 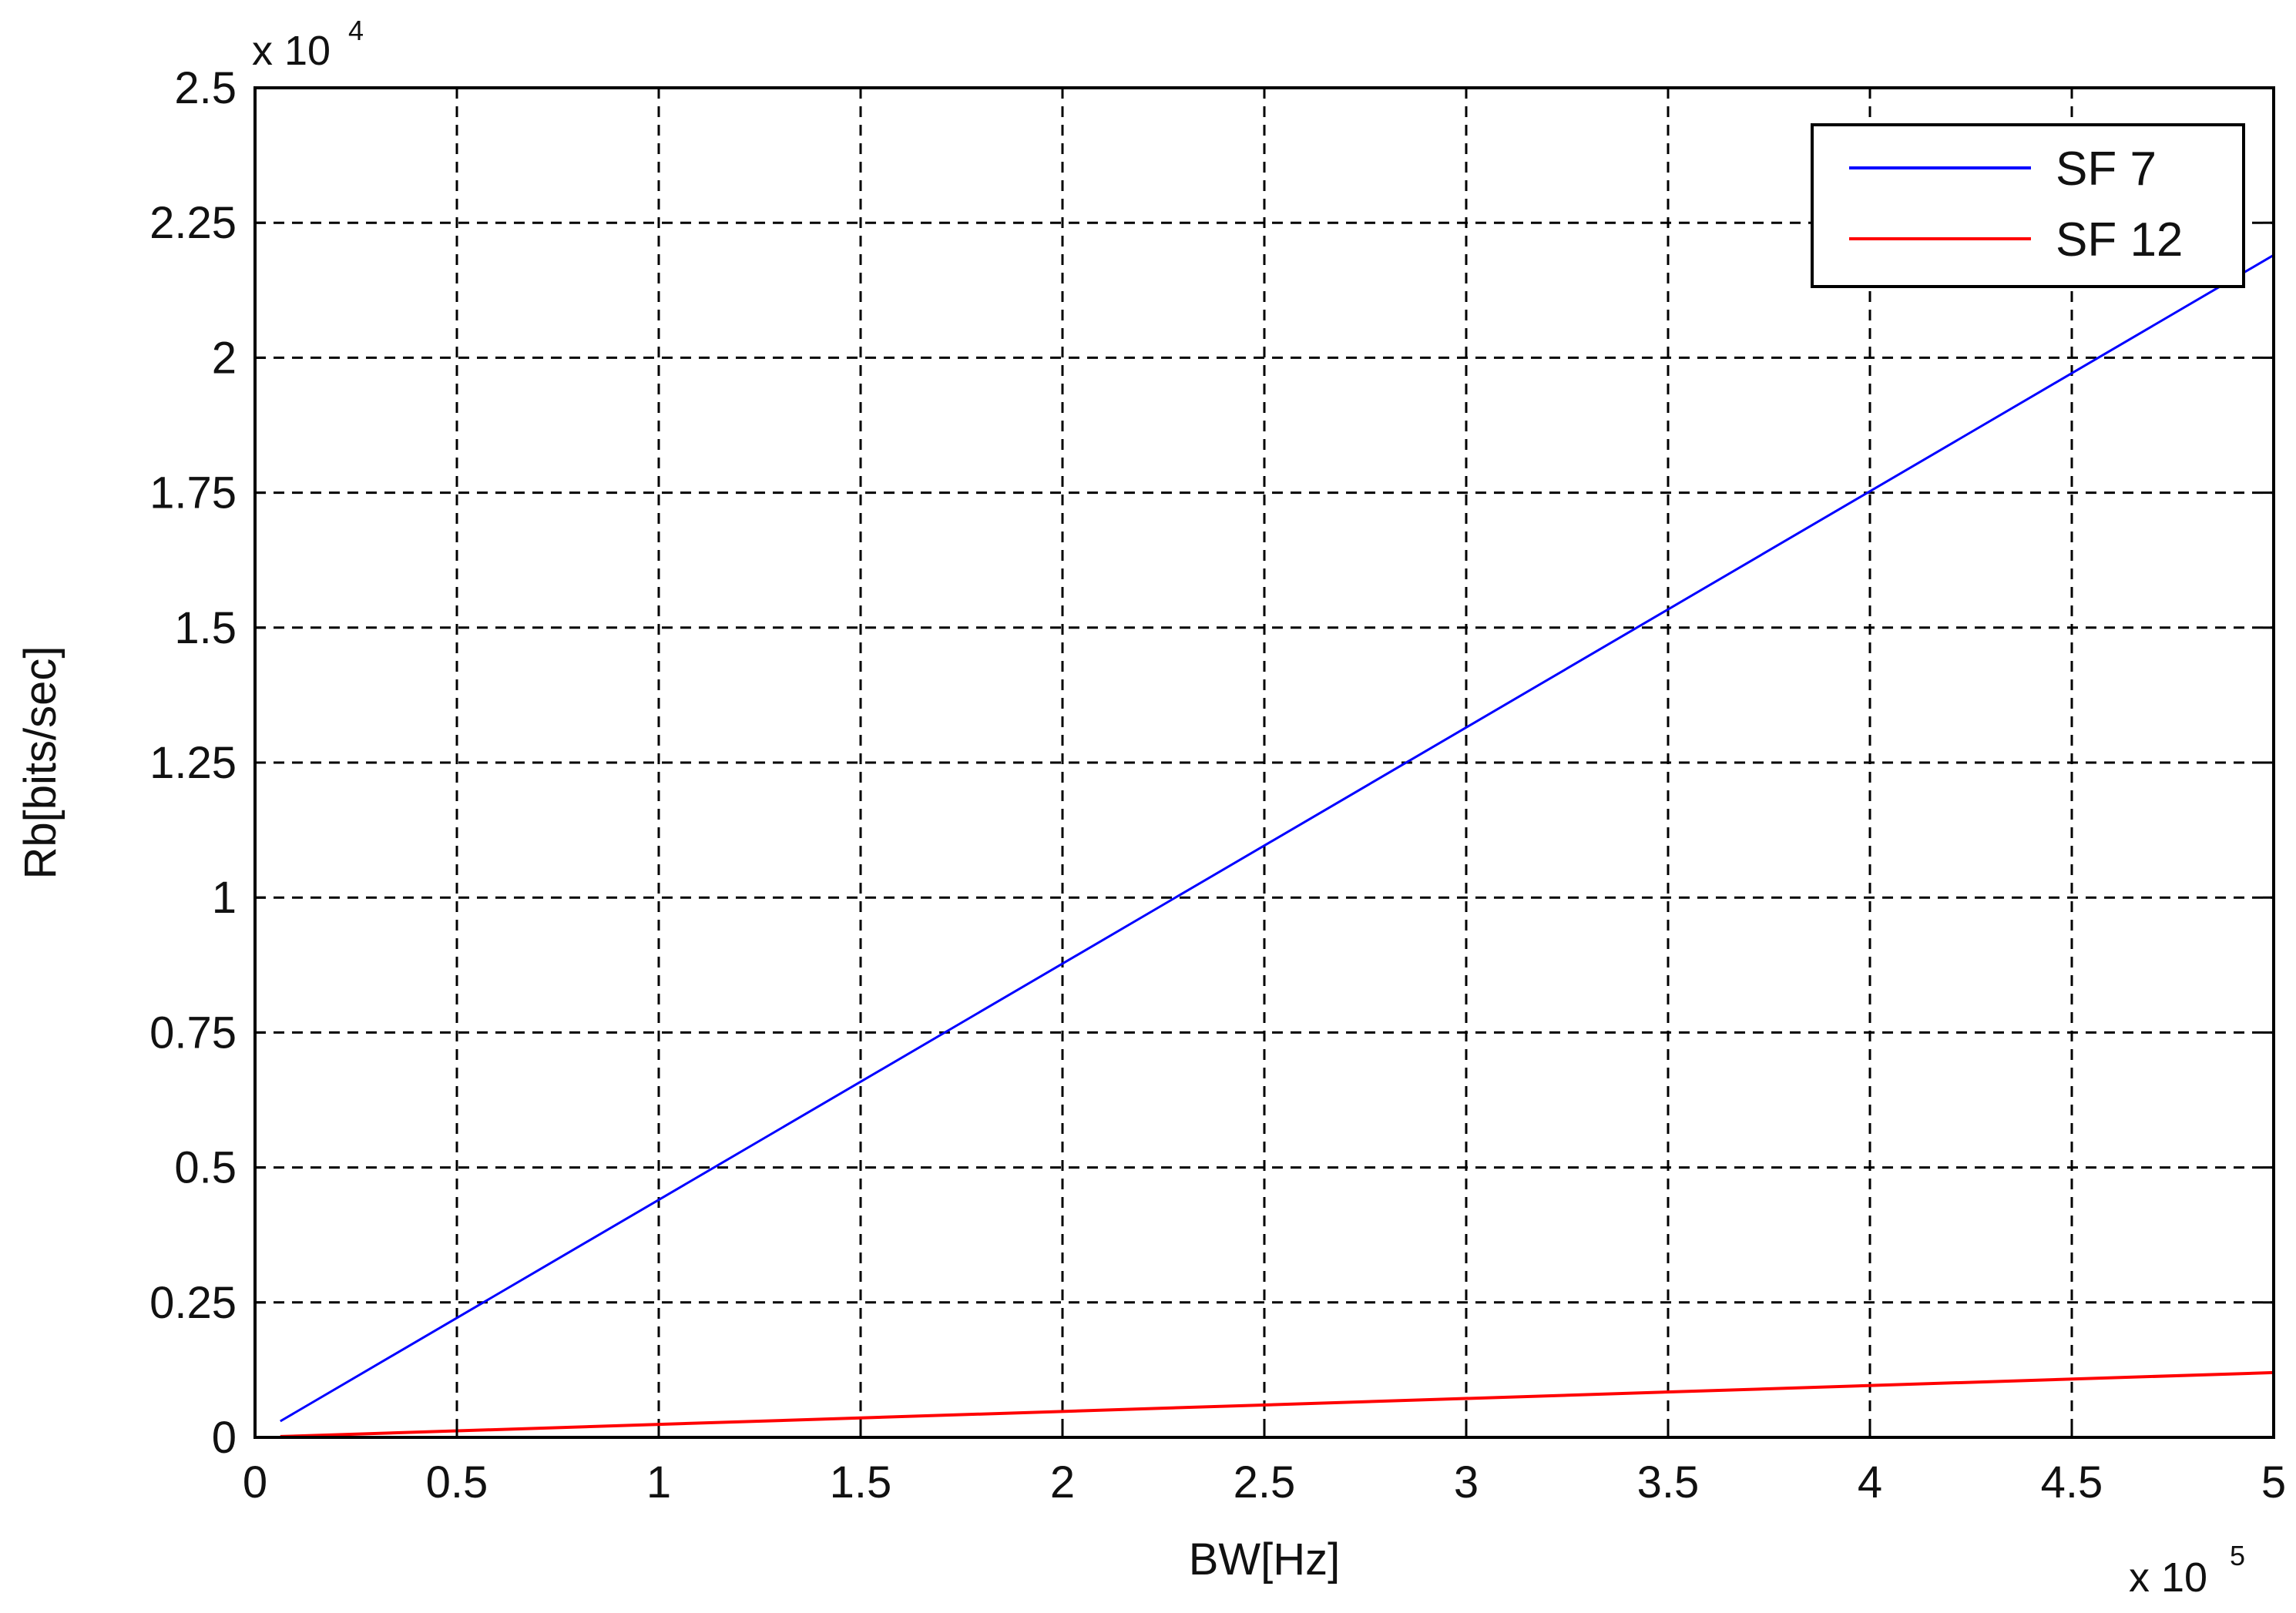 What do you see at coordinates (861, 1482) in the screenshot?
I see `x-tick-label: 1.5` at bounding box center [861, 1482].